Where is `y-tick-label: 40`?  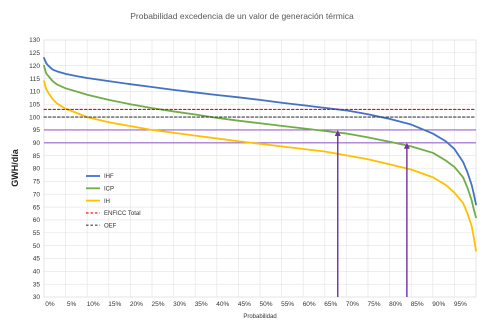
y-tick-label: 40 is located at coordinates (37, 272).